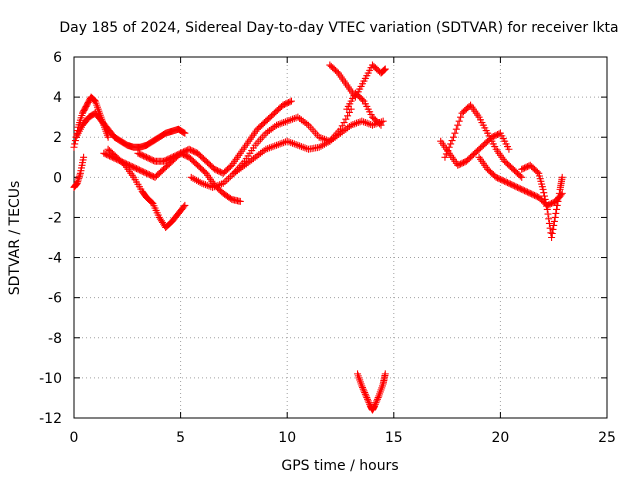 This screenshot has width=640, height=485. Describe the element at coordinates (542, 201) in the screenshot. I see `series-arc-n` at that location.